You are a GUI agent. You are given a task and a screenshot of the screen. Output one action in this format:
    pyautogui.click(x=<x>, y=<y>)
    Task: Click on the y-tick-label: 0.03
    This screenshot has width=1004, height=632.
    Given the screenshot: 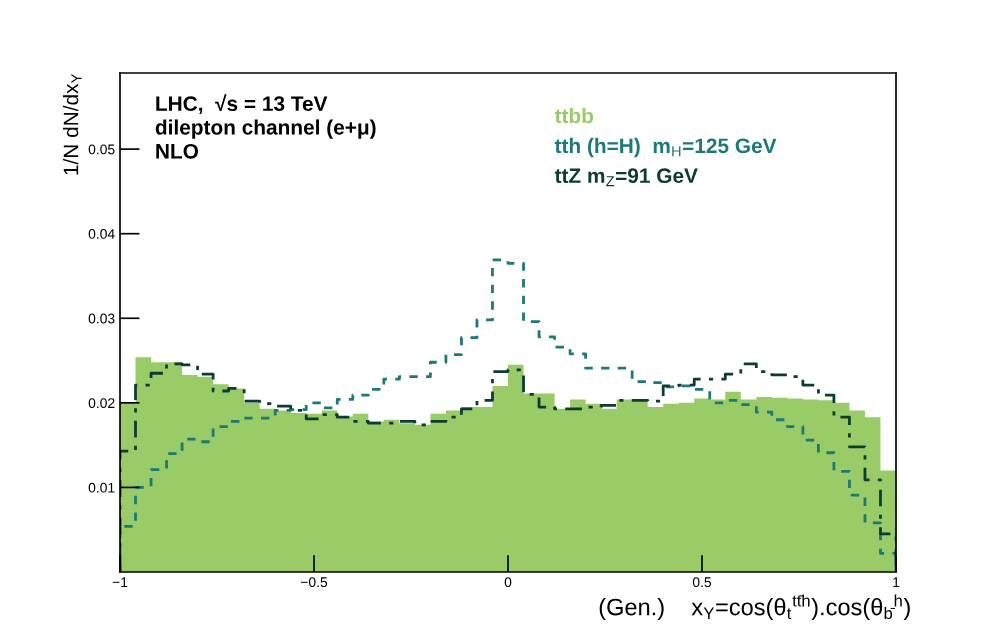 What is the action you would take?
    pyautogui.click(x=101, y=318)
    